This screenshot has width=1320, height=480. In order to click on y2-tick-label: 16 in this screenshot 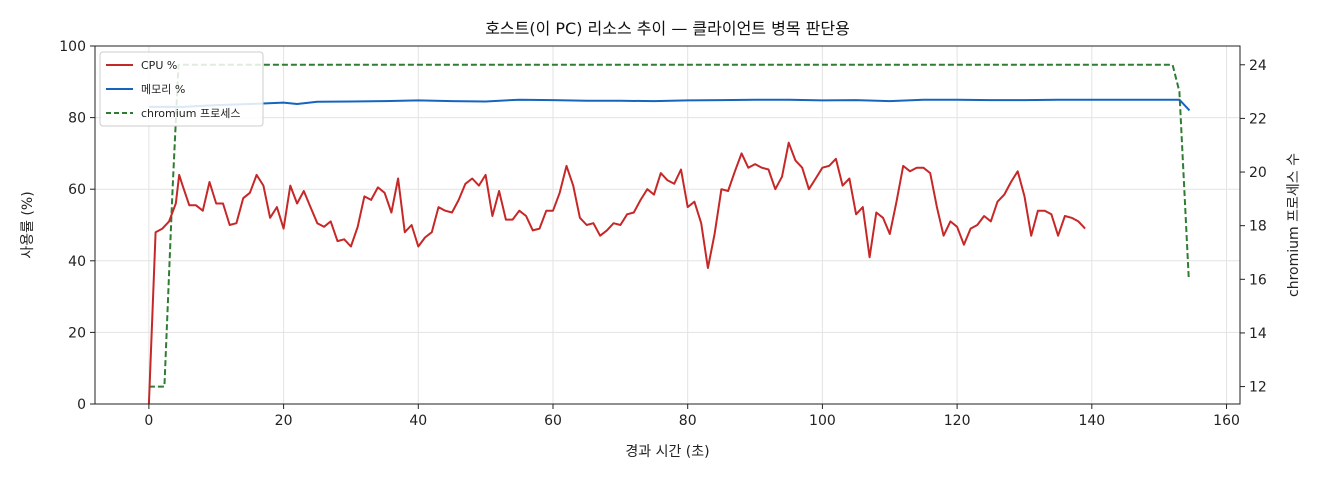, I will do `click(1258, 280)`.